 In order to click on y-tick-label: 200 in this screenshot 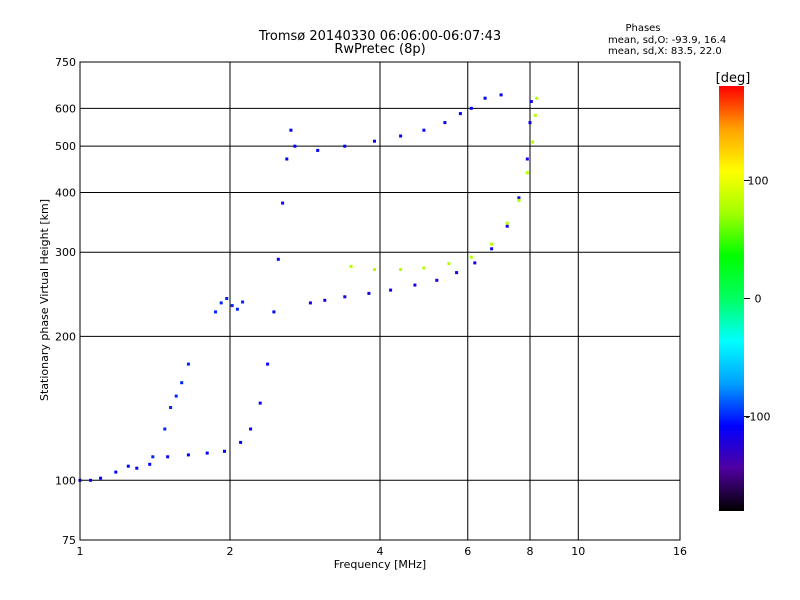, I will do `click(65, 336)`.